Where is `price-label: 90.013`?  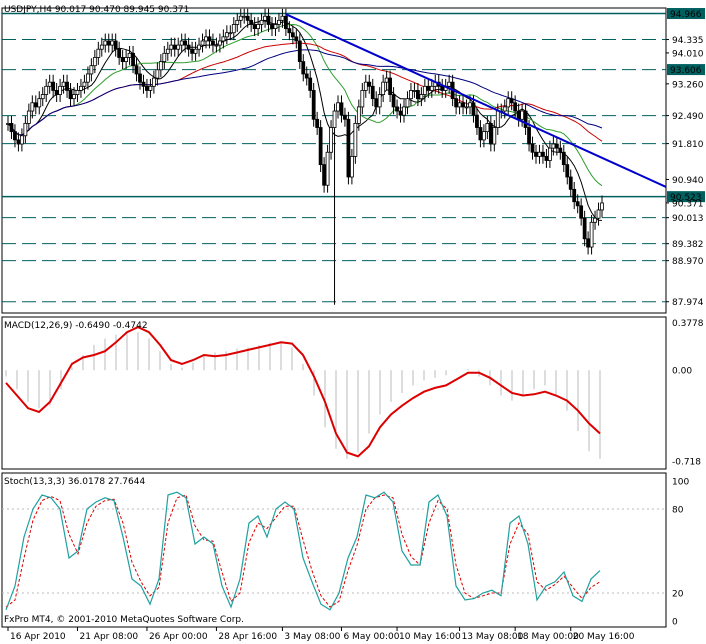 price-label: 90.013 is located at coordinates (688, 219).